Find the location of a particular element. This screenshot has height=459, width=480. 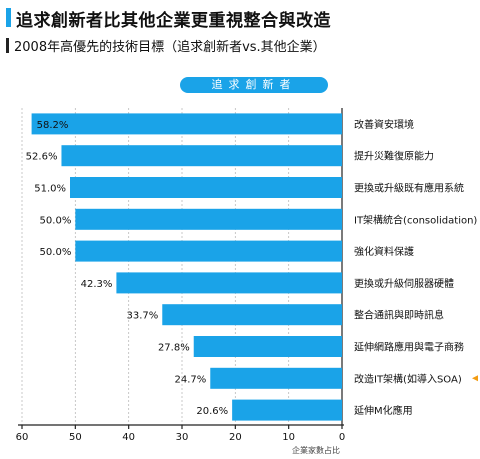

tick-label: 10 is located at coordinates (288, 437).